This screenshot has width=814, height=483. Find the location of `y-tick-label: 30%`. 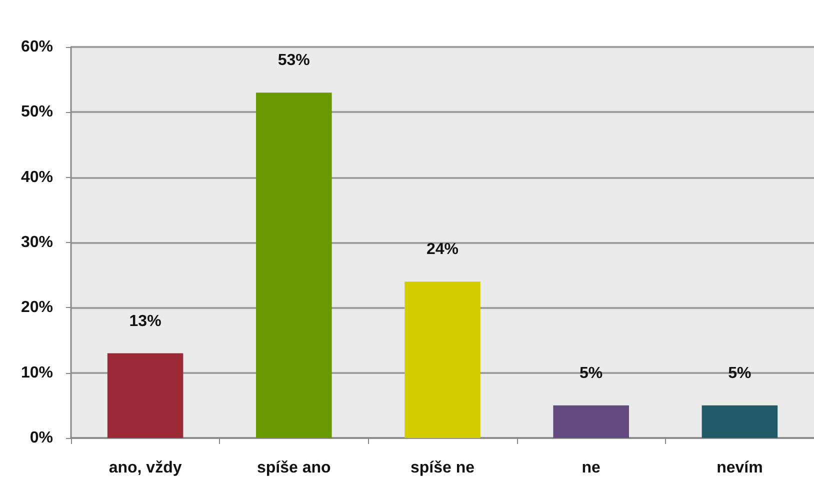

y-tick-label: 30% is located at coordinates (36, 242).